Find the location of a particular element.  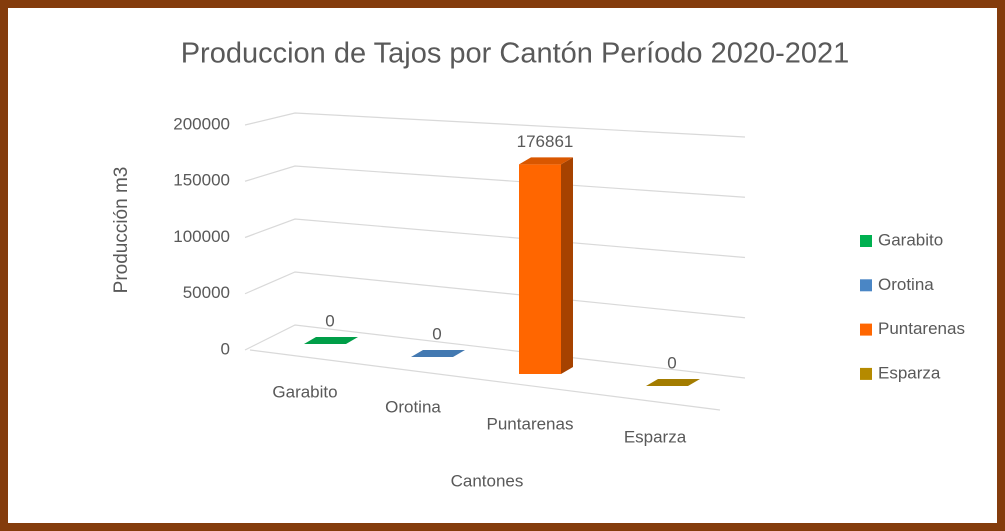

x-axis-title: Cantones is located at coordinates (487, 480).